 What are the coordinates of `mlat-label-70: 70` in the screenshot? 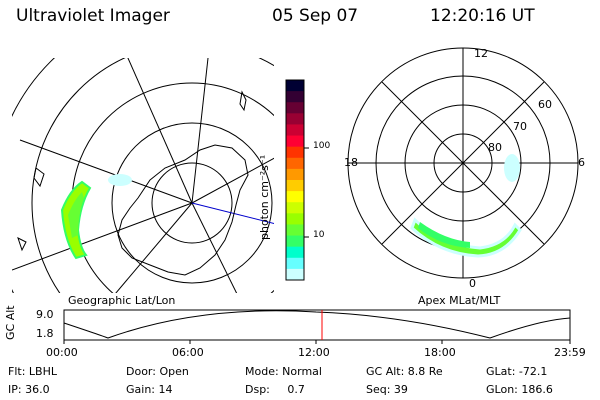 It's located at (520, 126).